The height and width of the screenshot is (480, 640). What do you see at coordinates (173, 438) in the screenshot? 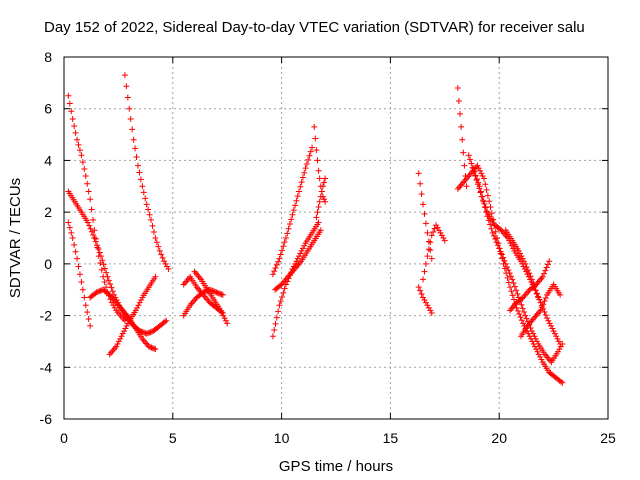
I see `x-tick-label: 5` at bounding box center [173, 438].